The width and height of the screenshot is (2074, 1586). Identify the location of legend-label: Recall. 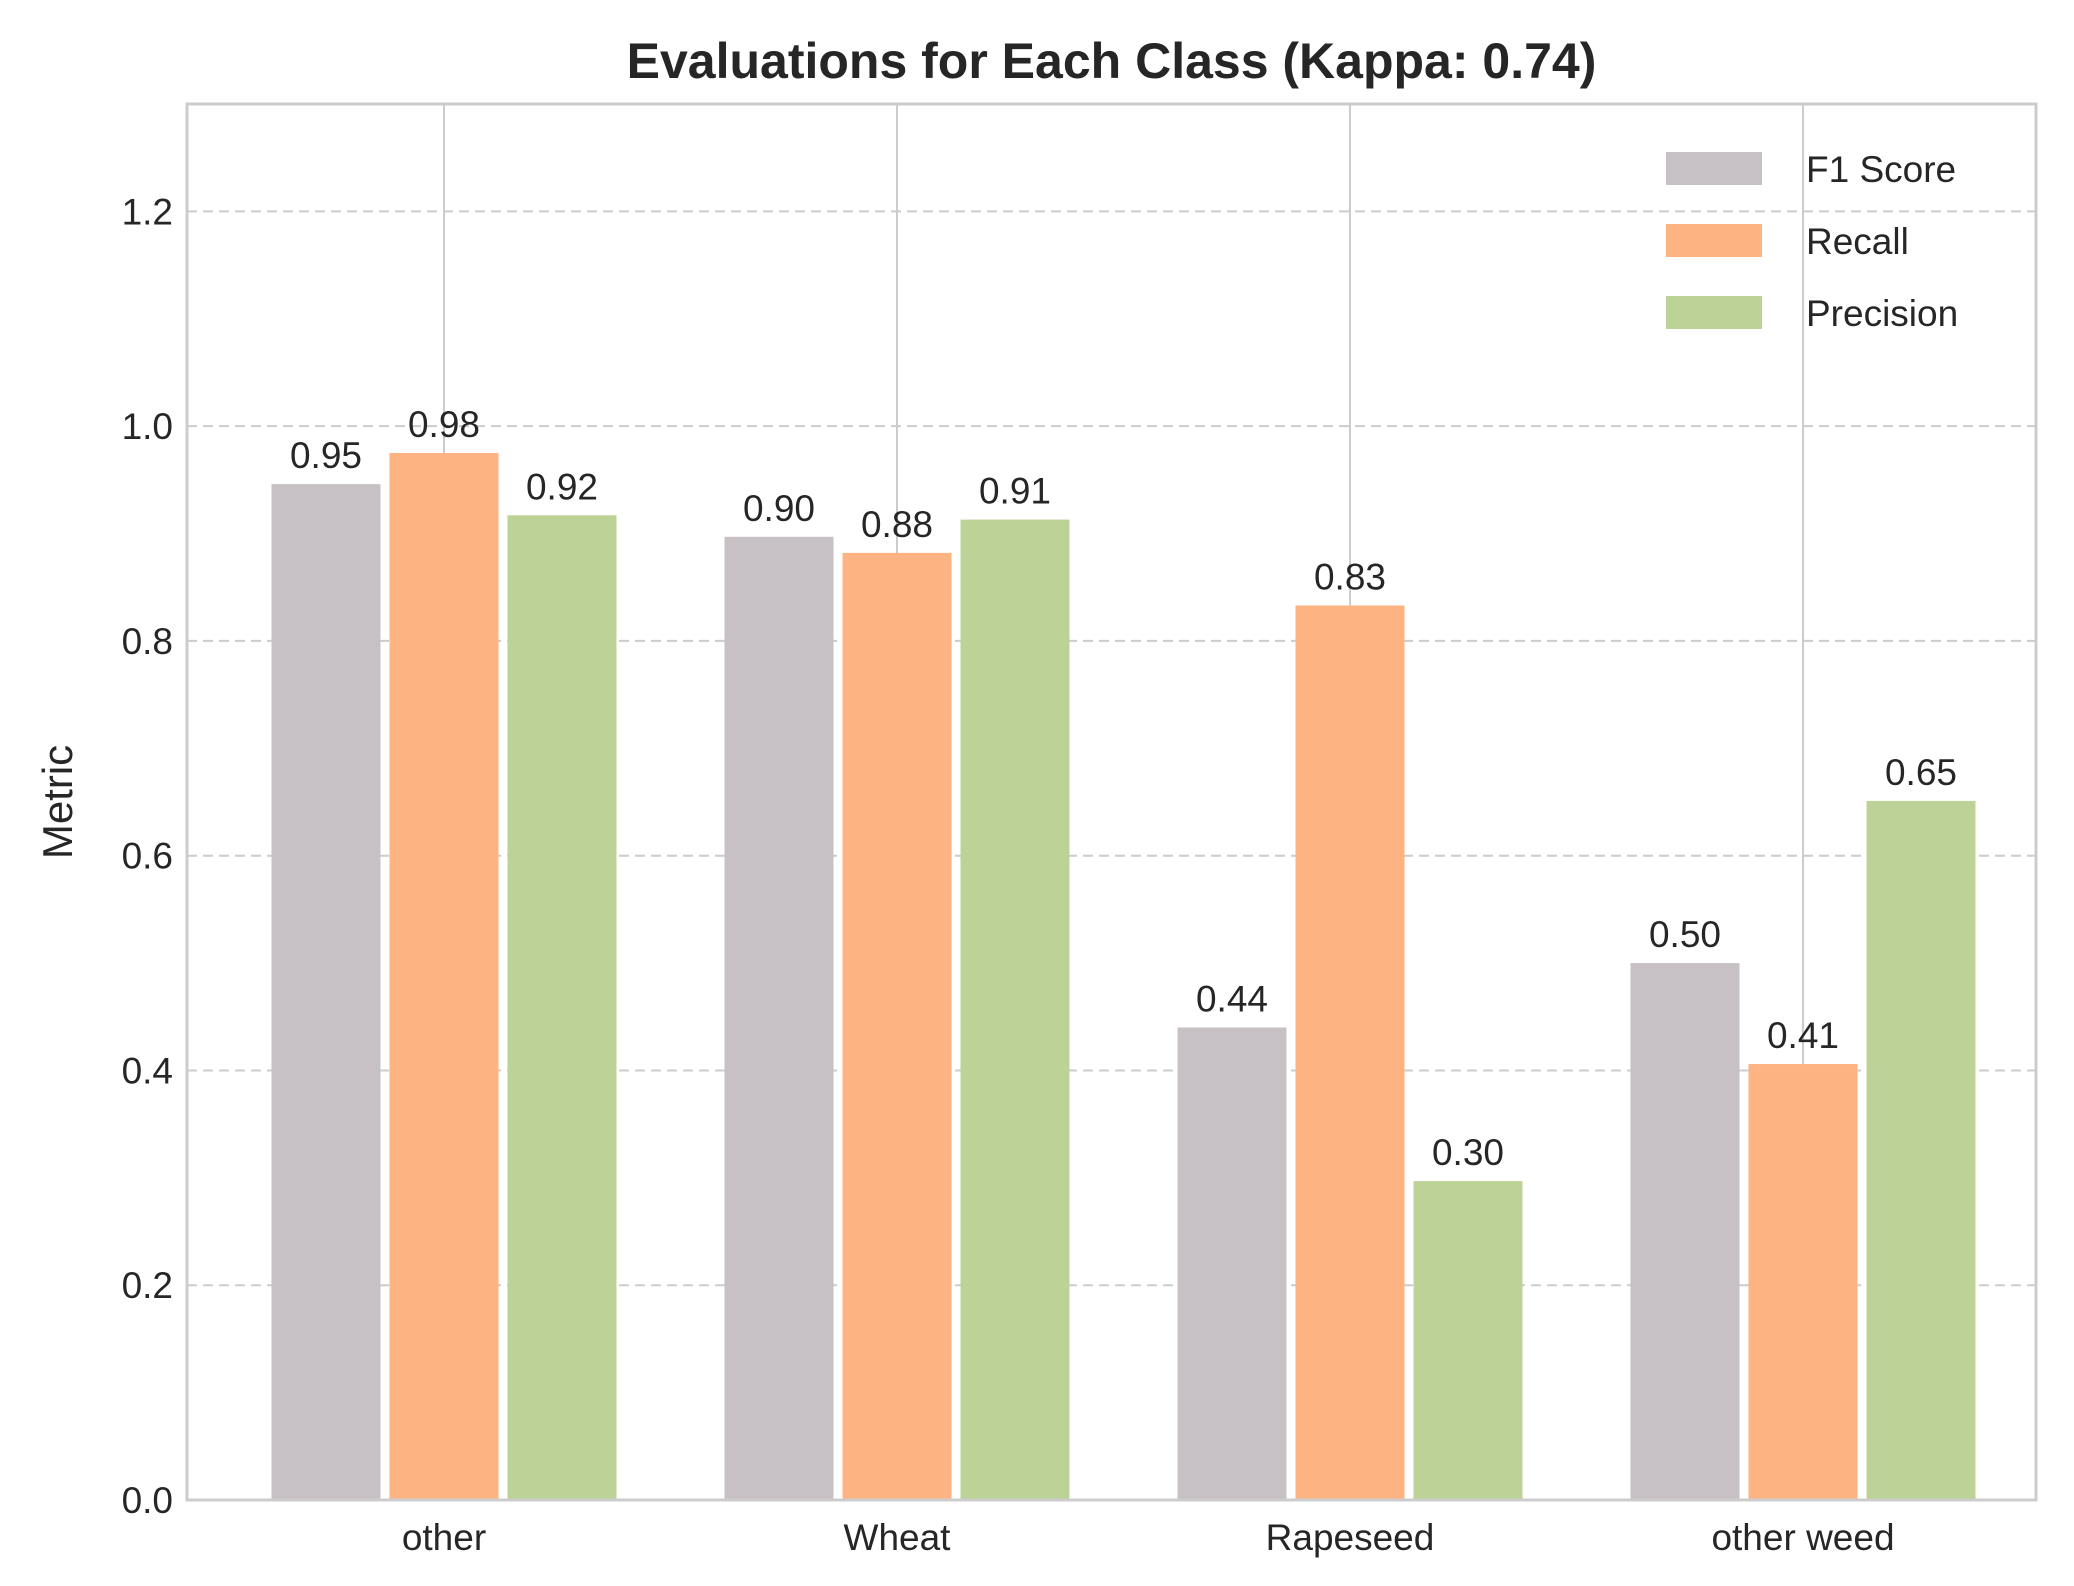
(1857, 241).